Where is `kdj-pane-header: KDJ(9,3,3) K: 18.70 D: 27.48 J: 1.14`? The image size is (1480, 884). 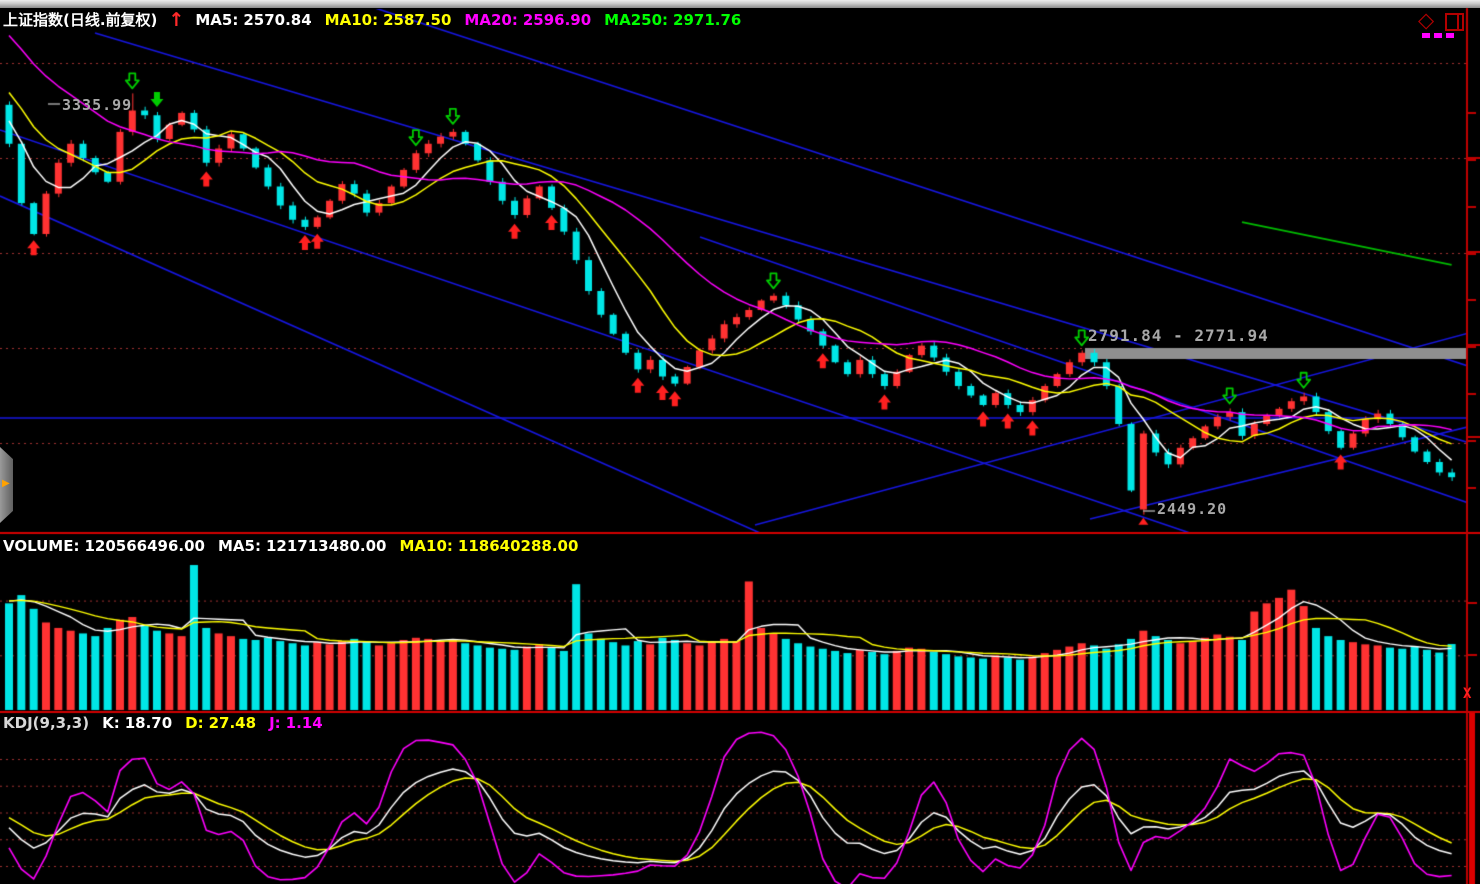 kdj-pane-header: KDJ(9,3,3) K: 18.70 D: 27.48 J: 1.14 is located at coordinates (163, 723).